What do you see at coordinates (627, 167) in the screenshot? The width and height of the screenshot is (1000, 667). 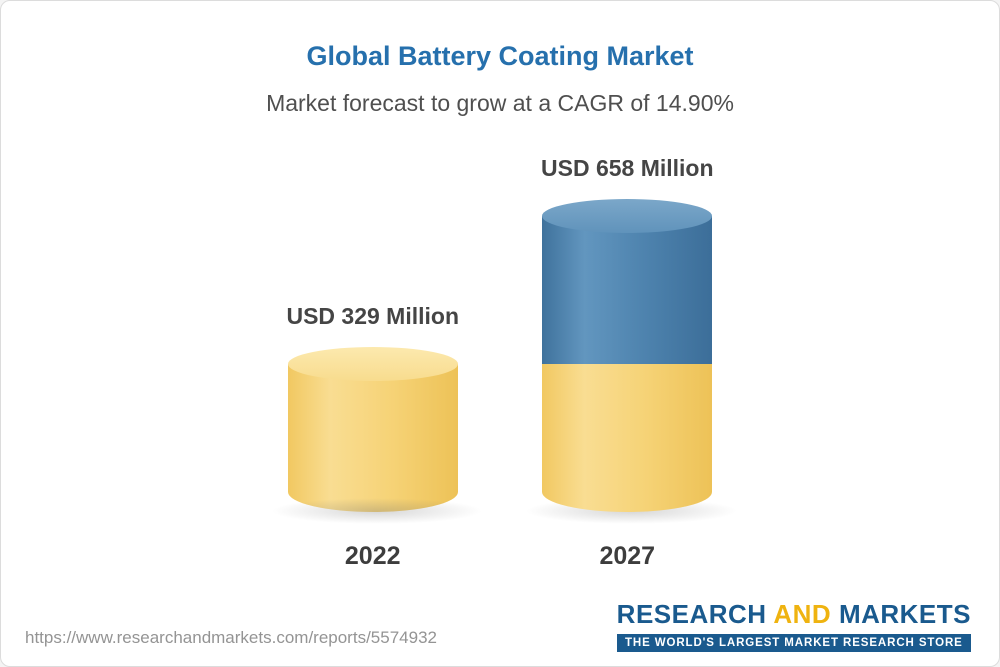 I see `bar-value-label-2027: USD 658 Million` at bounding box center [627, 167].